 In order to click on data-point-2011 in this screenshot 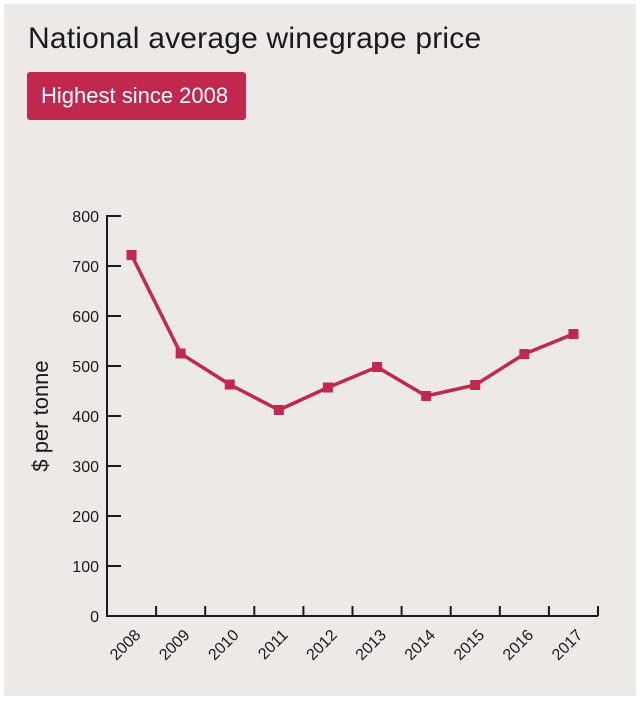, I will do `click(278, 410)`.